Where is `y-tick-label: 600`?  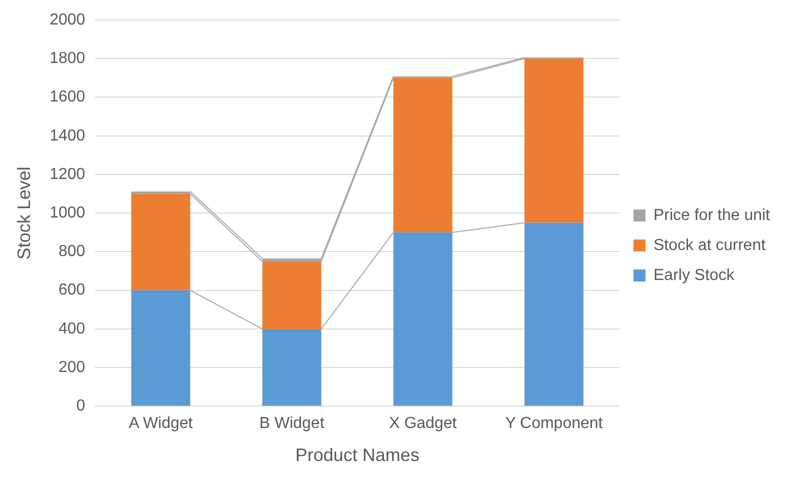 y-tick-label: 600 is located at coordinates (72, 290).